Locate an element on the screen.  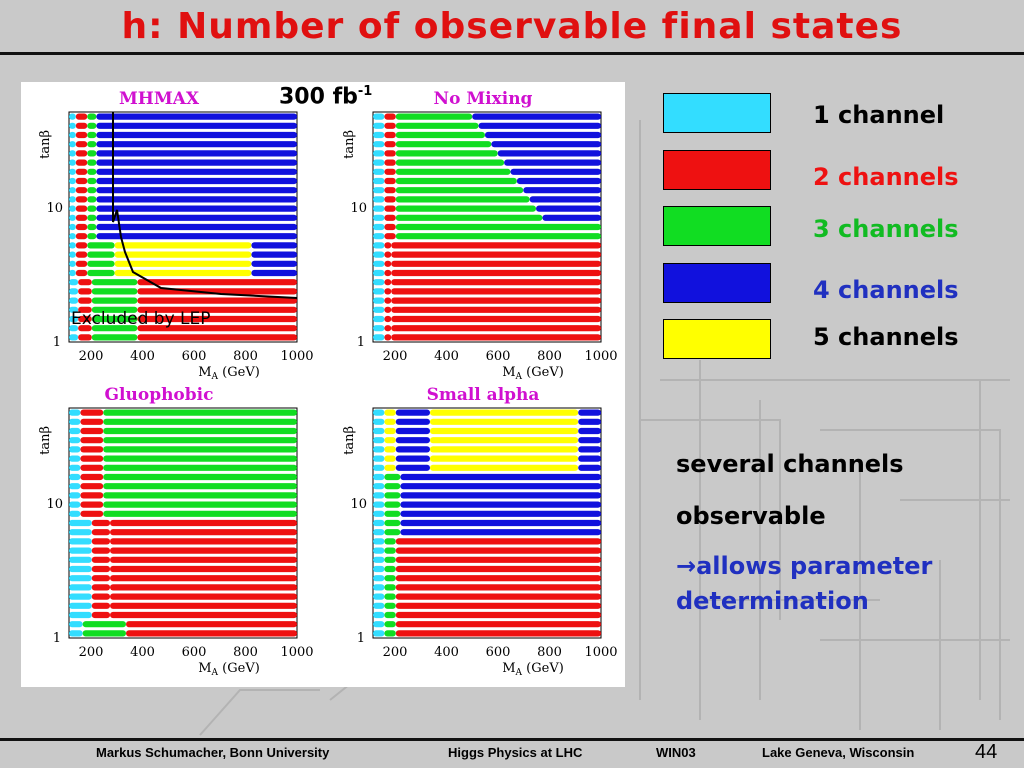
plot-mhmax: MHMAX tanβ 10 1 200 400 600 800 1000 MA (GeV) is located at coordinates (176, 235).